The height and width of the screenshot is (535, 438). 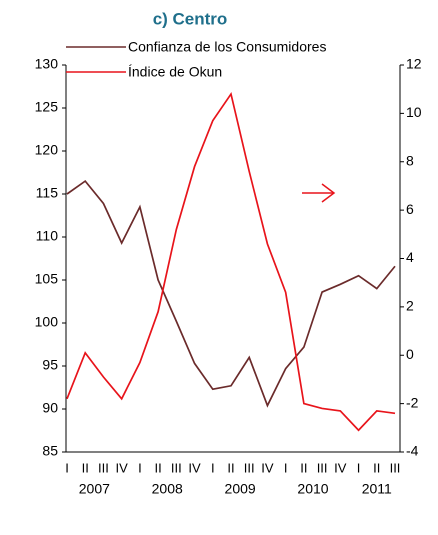 What do you see at coordinates (94, 489) in the screenshot?
I see `year-label: 2007` at bounding box center [94, 489].